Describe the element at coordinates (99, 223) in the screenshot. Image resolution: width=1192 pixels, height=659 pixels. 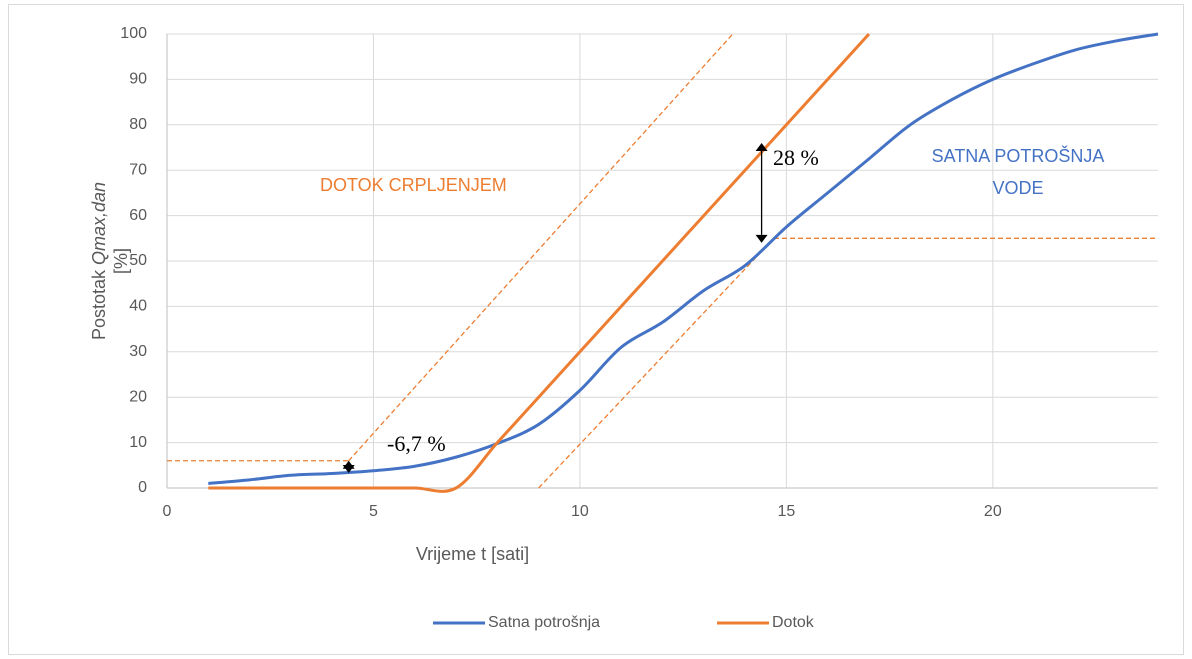
I see `y-label-symbol: Qmax,dan` at that location.